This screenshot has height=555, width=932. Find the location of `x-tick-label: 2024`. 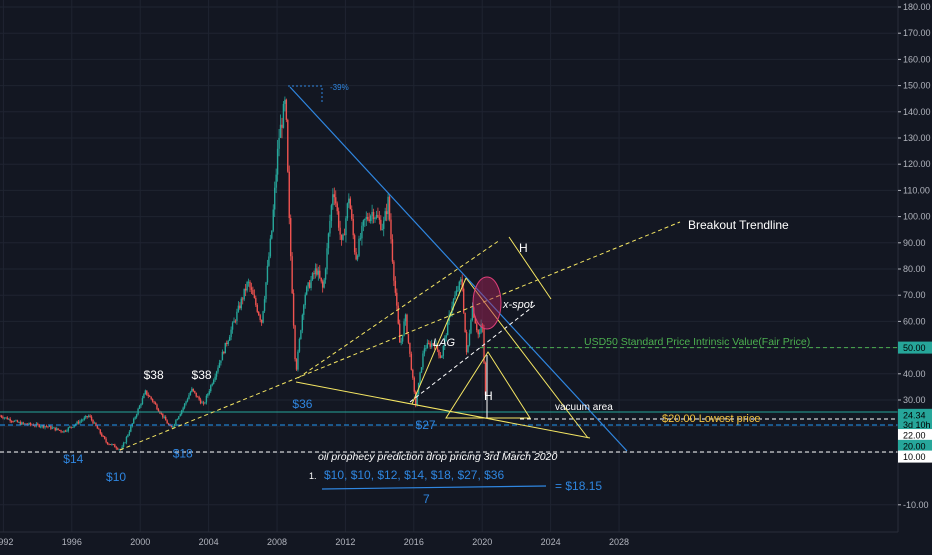

x-tick-label: 2024 is located at coordinates (551, 542).